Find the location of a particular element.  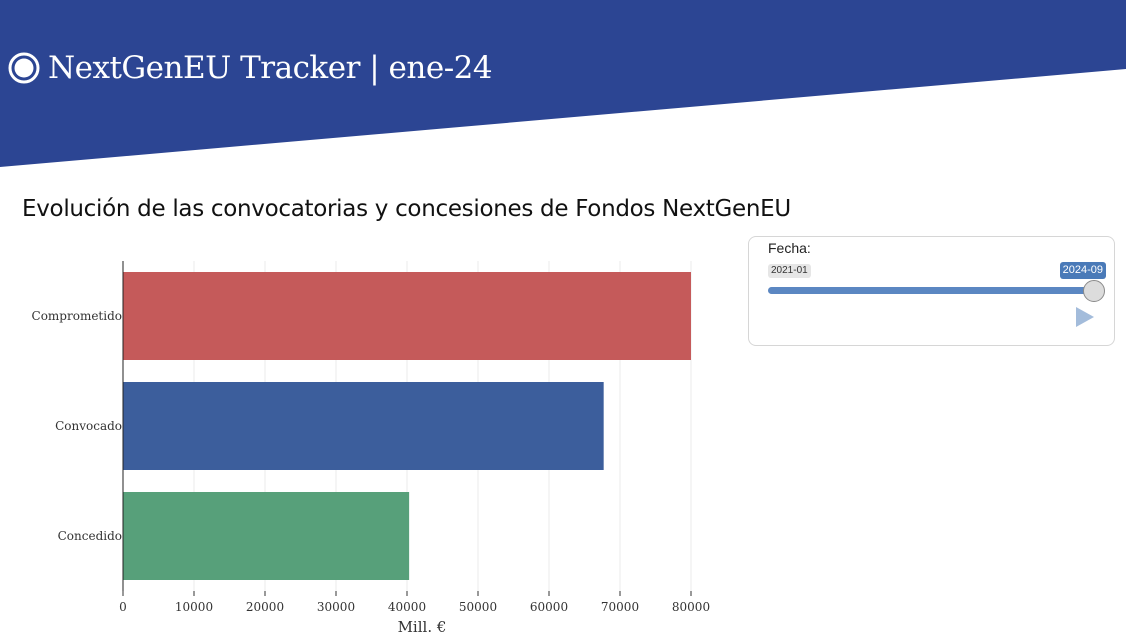

x-tick-label: 80000 is located at coordinates (691, 607).